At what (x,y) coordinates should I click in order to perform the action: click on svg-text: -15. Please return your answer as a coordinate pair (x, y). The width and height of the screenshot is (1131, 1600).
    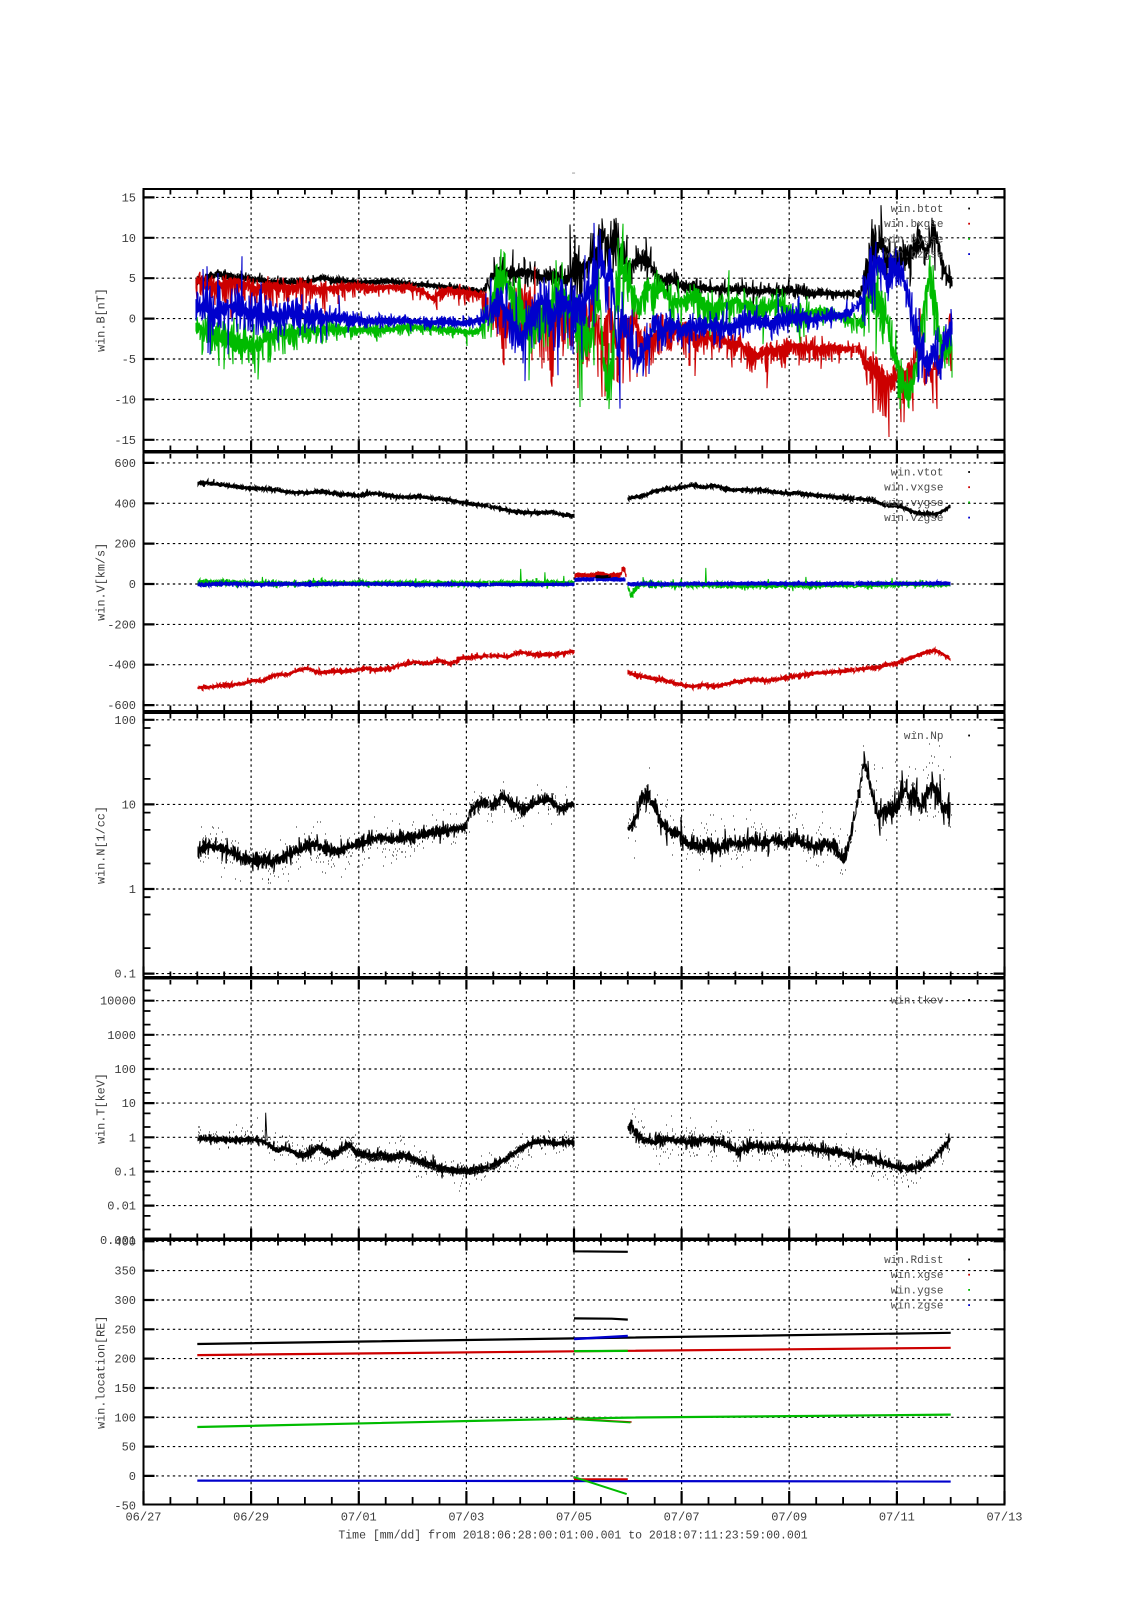
    Looking at the image, I should click on (125, 441).